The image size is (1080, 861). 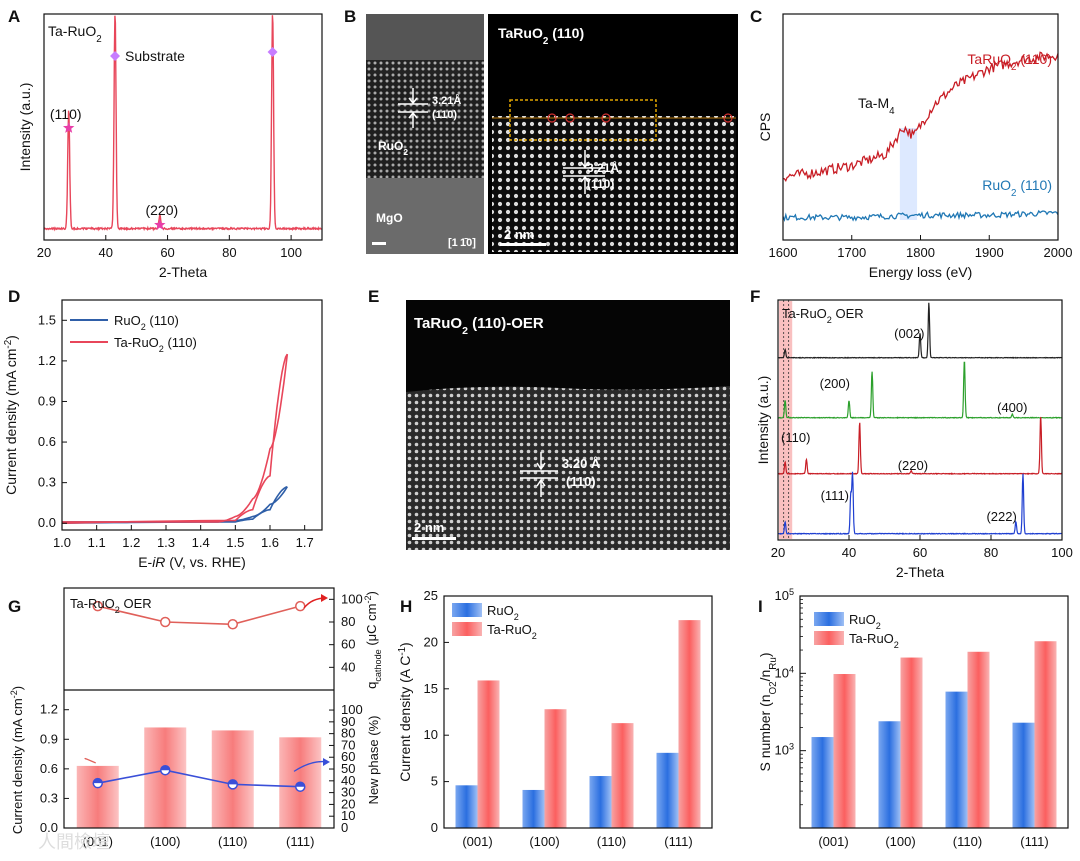 I want to click on current-density-bar, so click(x=165, y=777).